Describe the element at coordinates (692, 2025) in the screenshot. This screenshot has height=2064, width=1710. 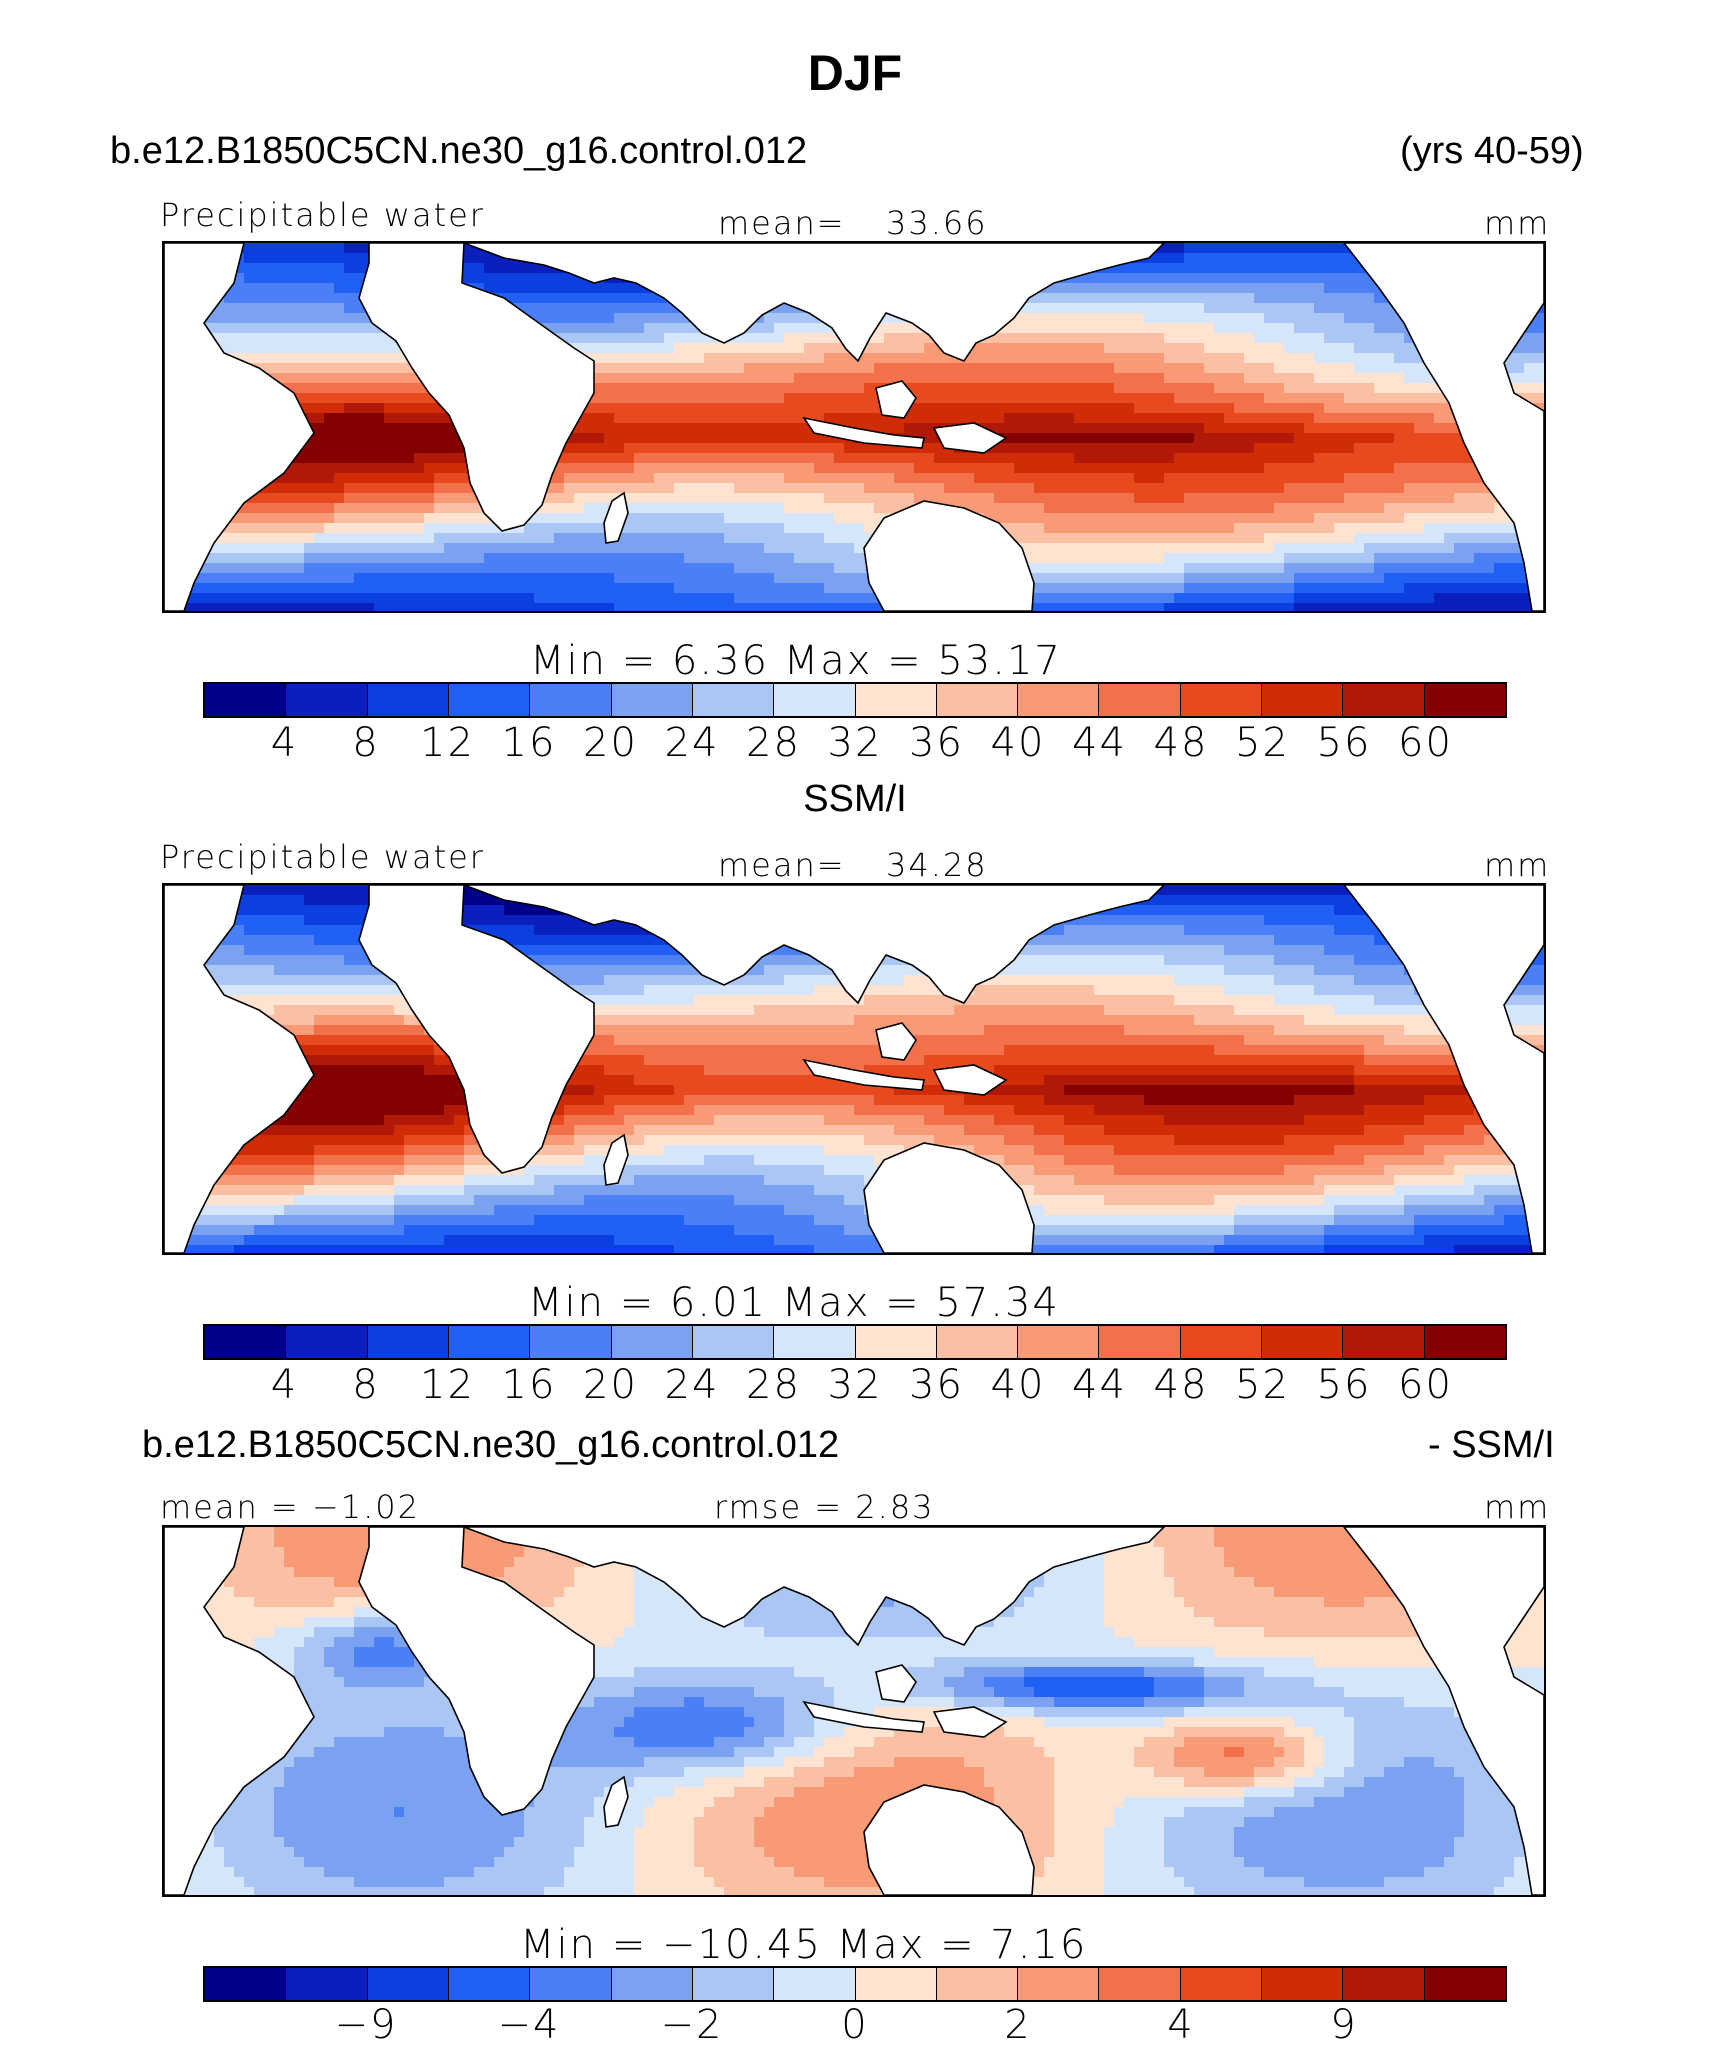
I see `colorbar-tick-label: −2` at that location.